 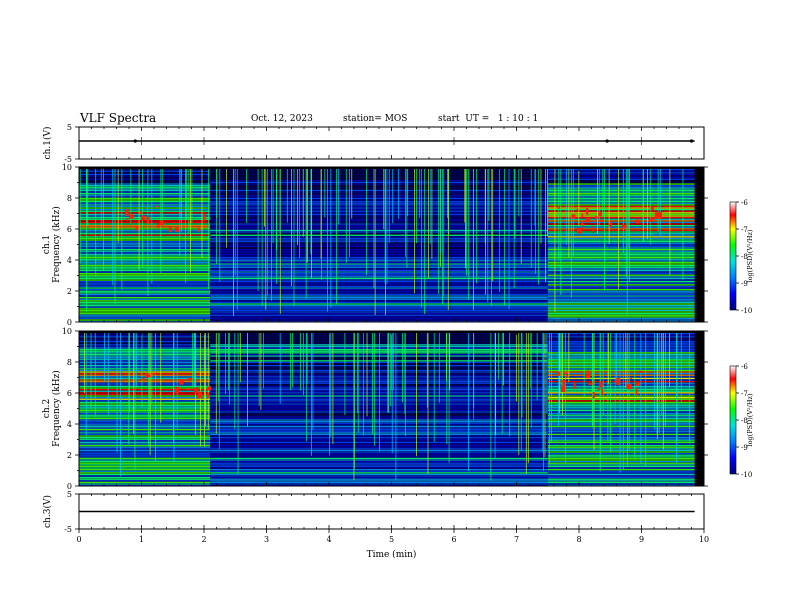 What do you see at coordinates (746, 475) in the screenshot?
I see `colorbar-tick-label: -10` at bounding box center [746, 475].